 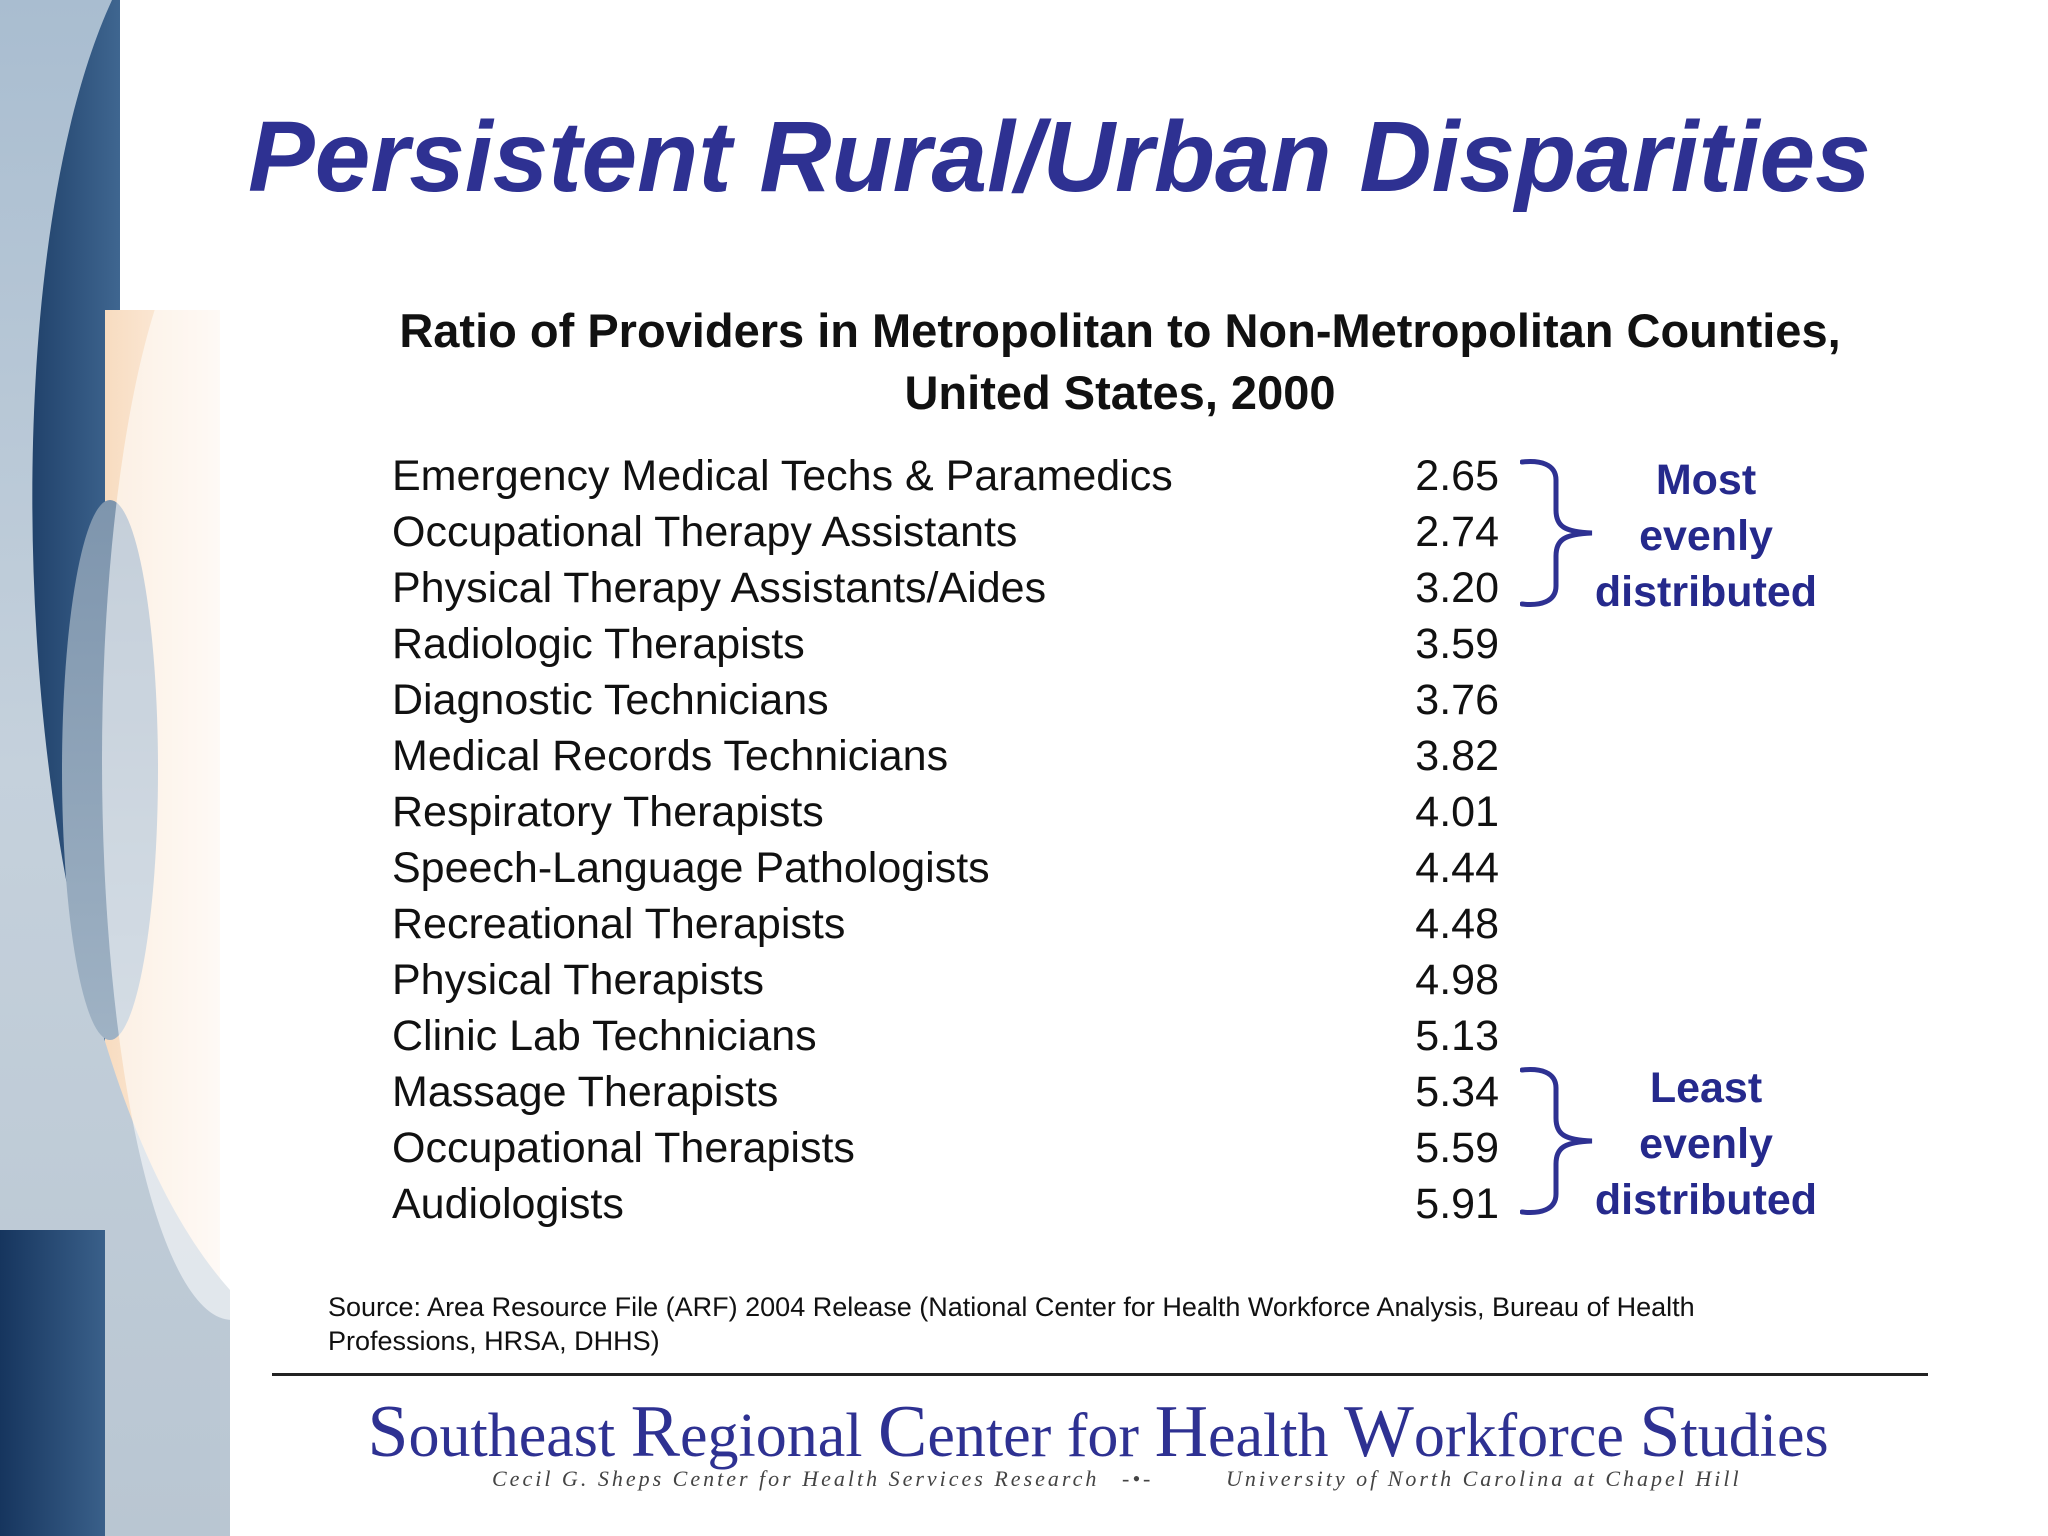 What do you see at coordinates (1457, 868) in the screenshot?
I see `ratio-value: 4.44` at bounding box center [1457, 868].